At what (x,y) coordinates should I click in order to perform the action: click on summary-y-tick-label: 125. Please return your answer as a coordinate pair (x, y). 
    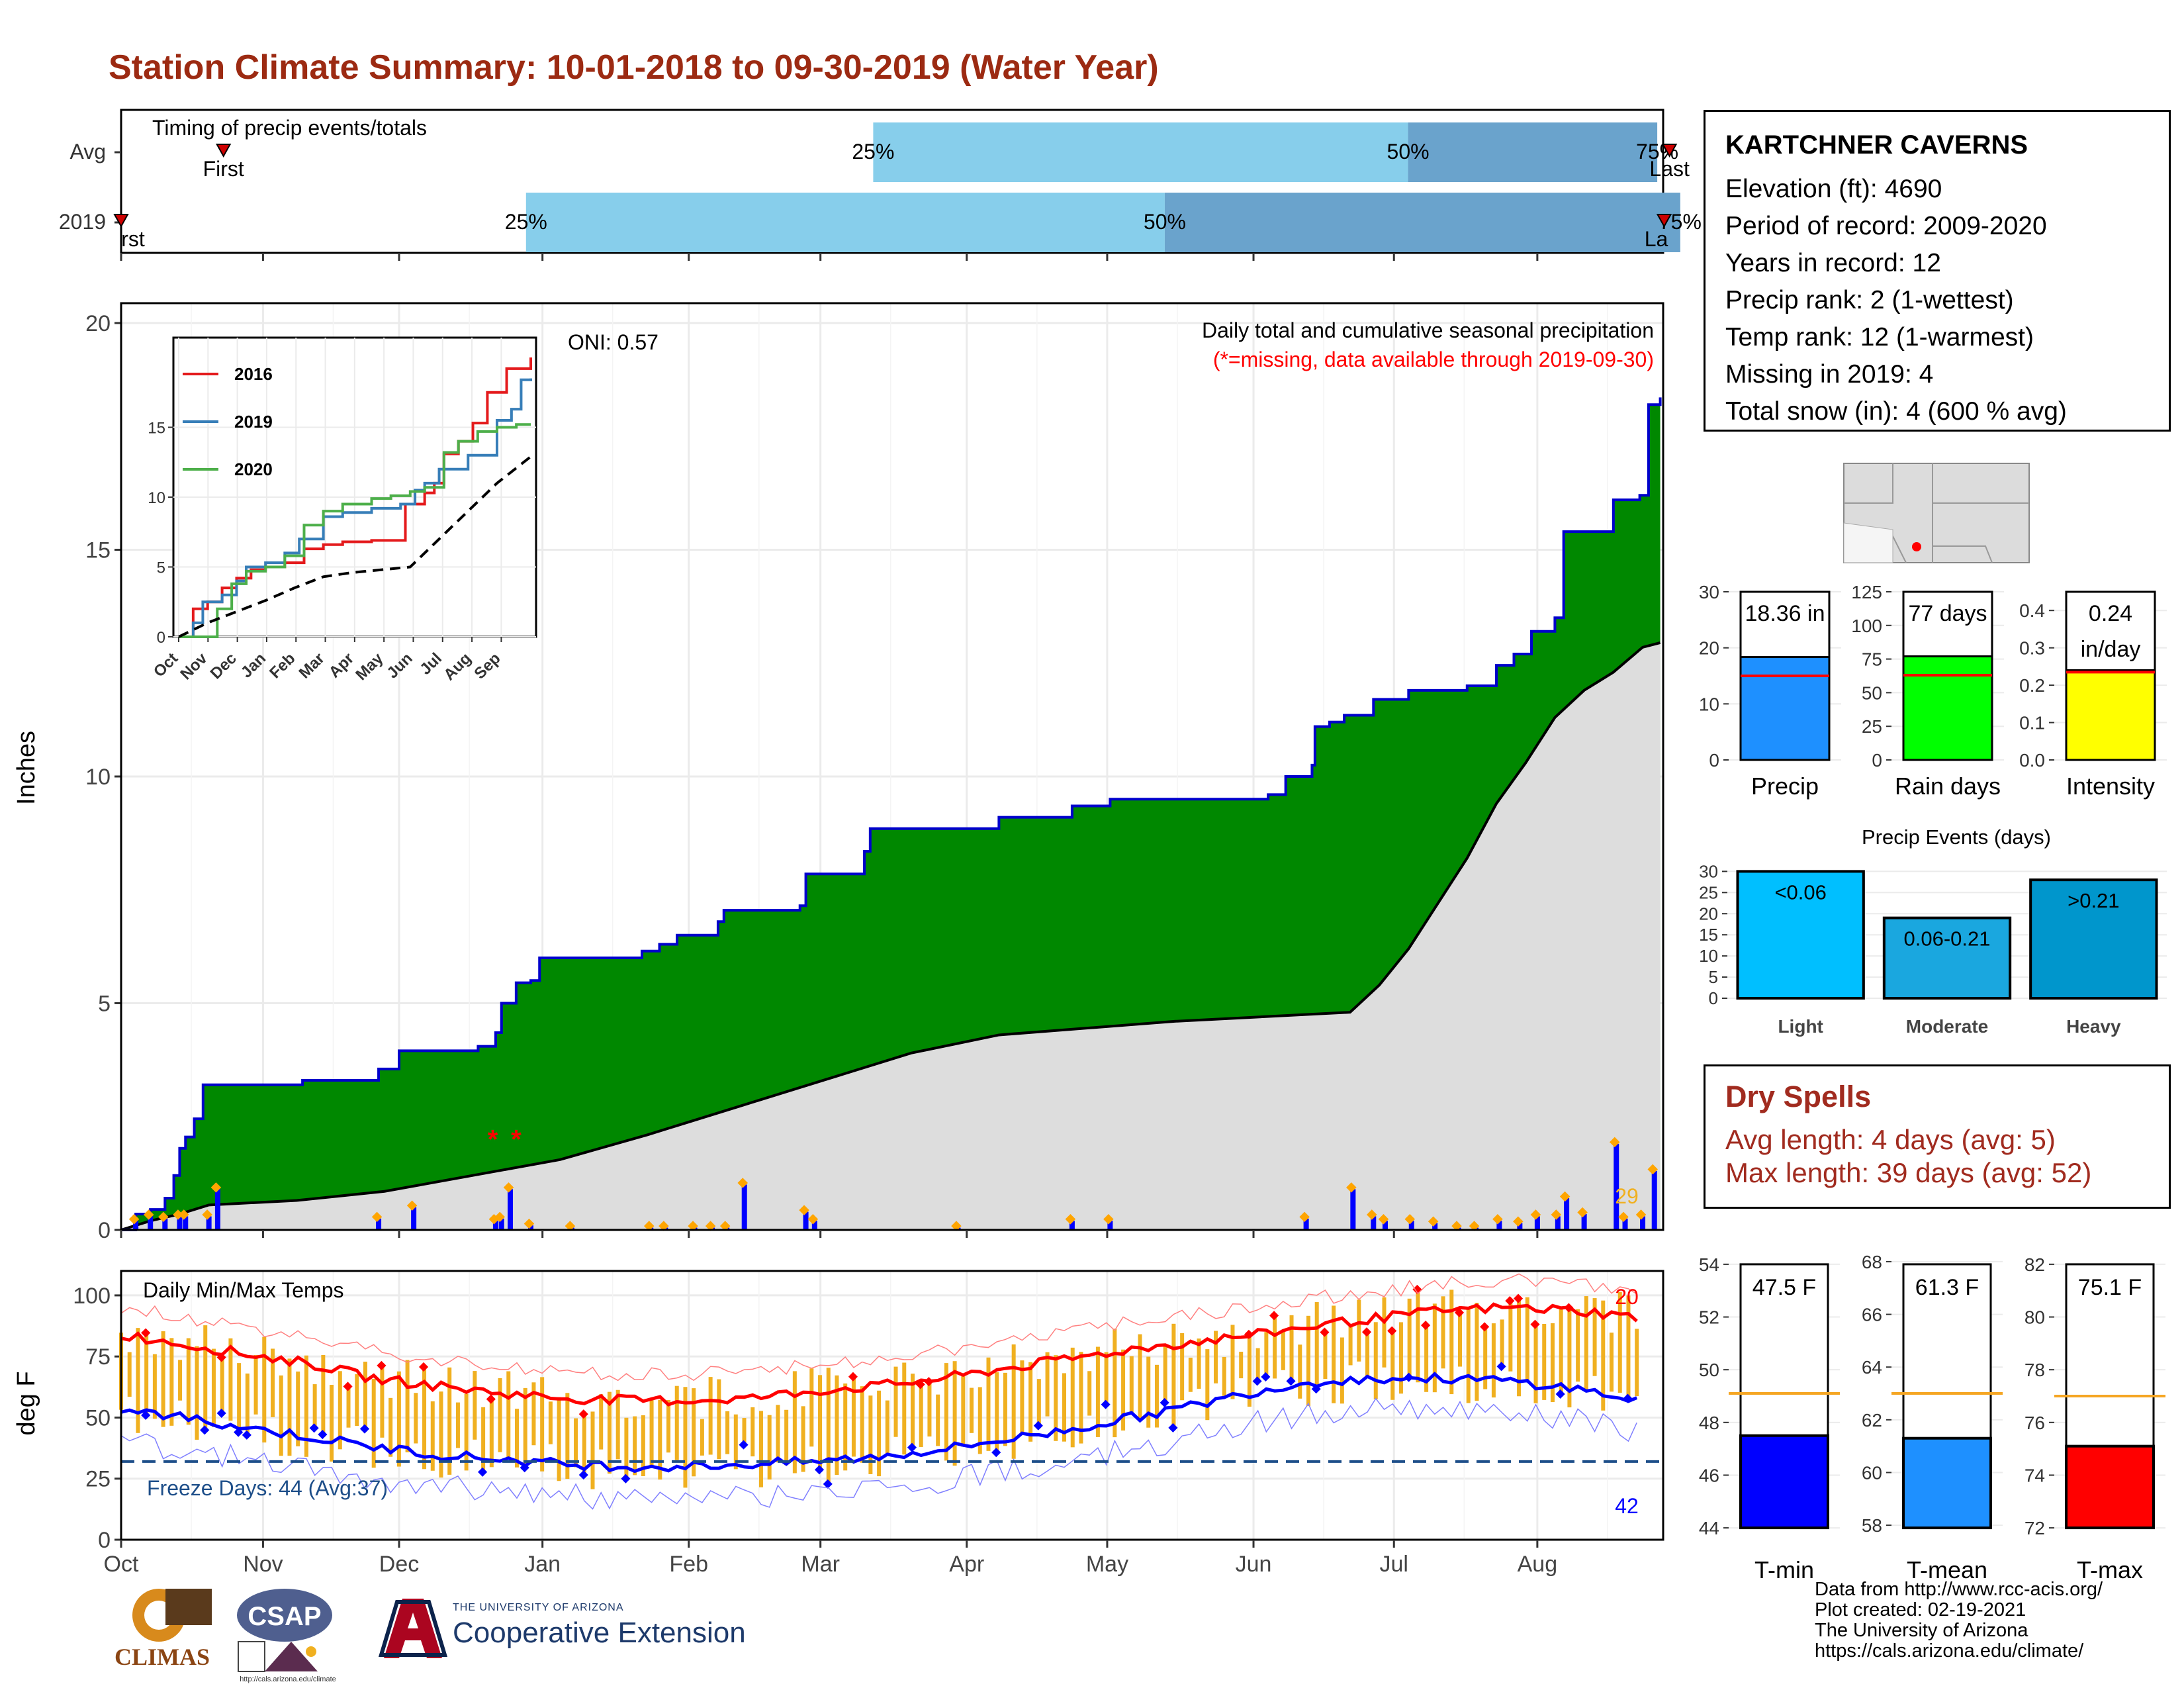
    Looking at the image, I should click on (1866, 592).